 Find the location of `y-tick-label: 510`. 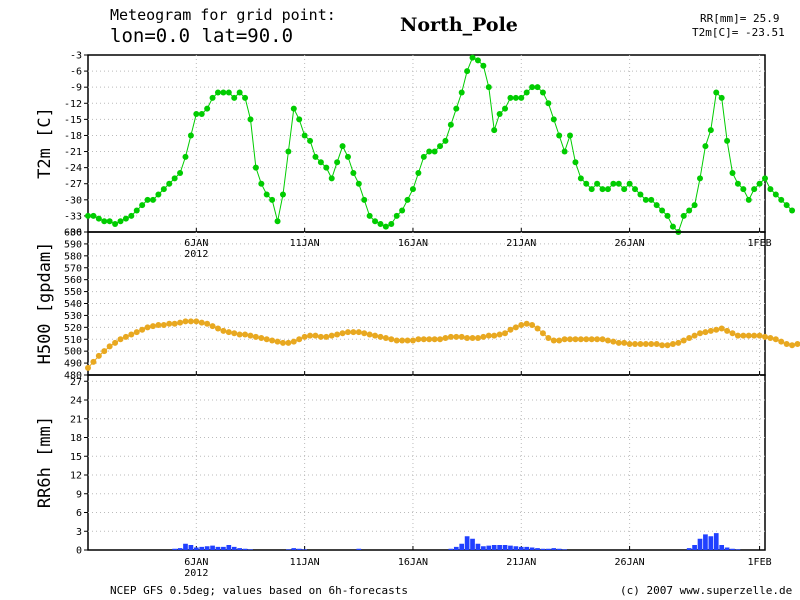

y-tick-label: 510 is located at coordinates (73, 340).